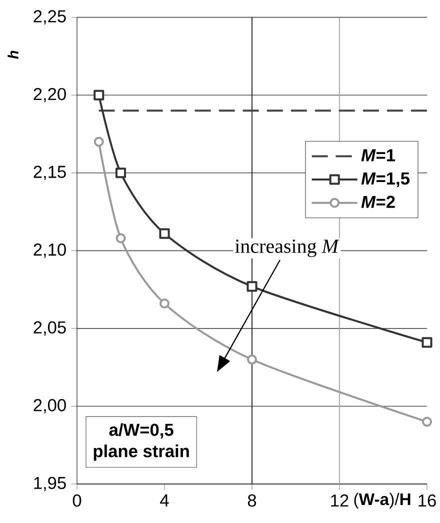 This screenshot has height=523, width=440. I want to click on y-tick-label: 2,10, so click(50, 250).